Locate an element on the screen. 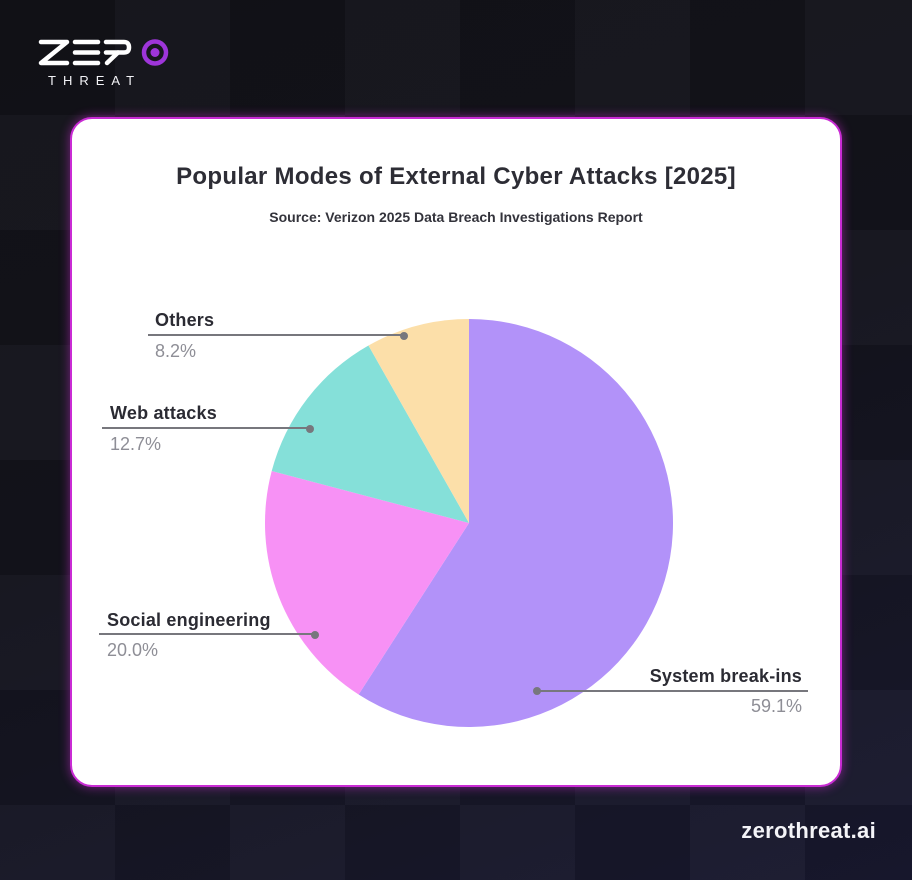 The height and width of the screenshot is (880, 912). callout-label-others: Others is located at coordinates (185, 320).